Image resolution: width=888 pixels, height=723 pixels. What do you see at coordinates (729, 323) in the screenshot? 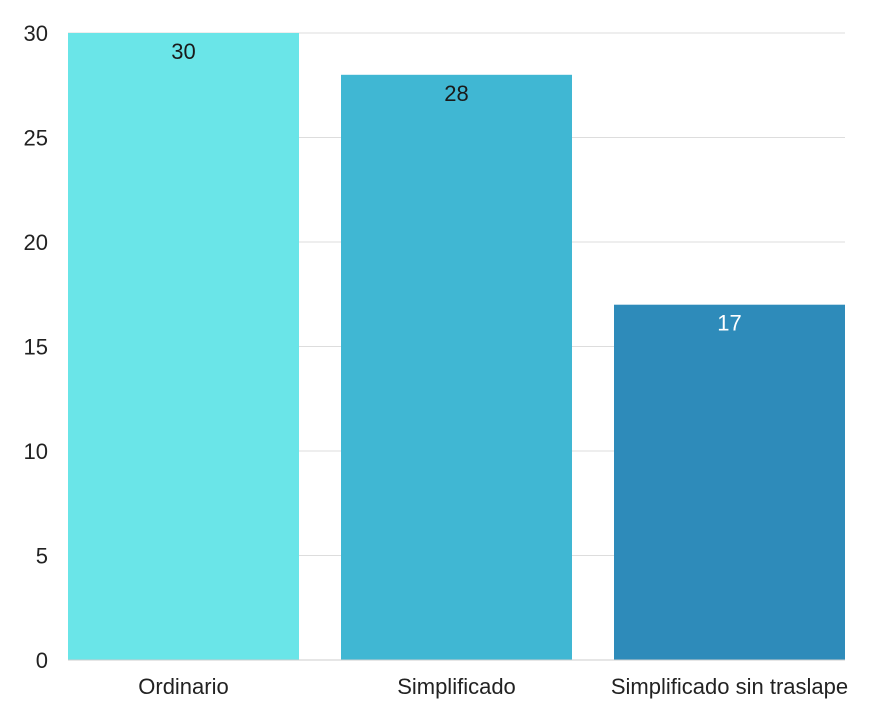
I see `data-label: 17` at bounding box center [729, 323].